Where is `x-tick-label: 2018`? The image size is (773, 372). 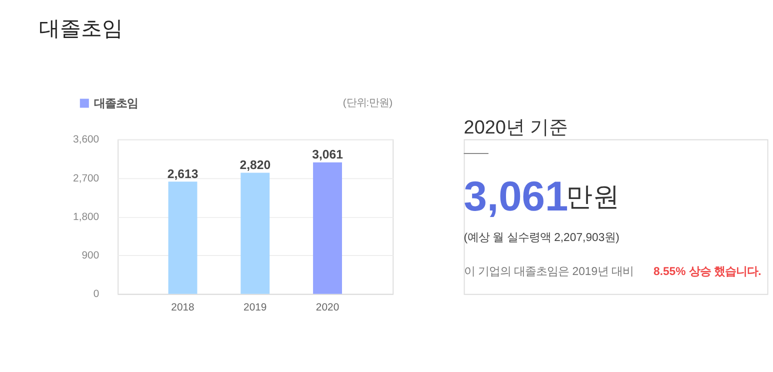 x-tick-label: 2018 is located at coordinates (183, 308).